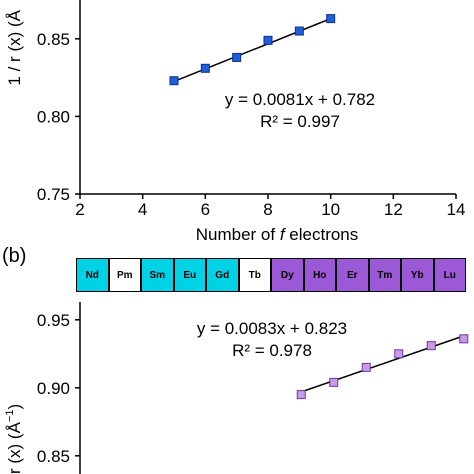 The height and width of the screenshot is (474, 474). I want to click on panel-b-y-axis-label: r (x) (Å−1), so click(14, 439).